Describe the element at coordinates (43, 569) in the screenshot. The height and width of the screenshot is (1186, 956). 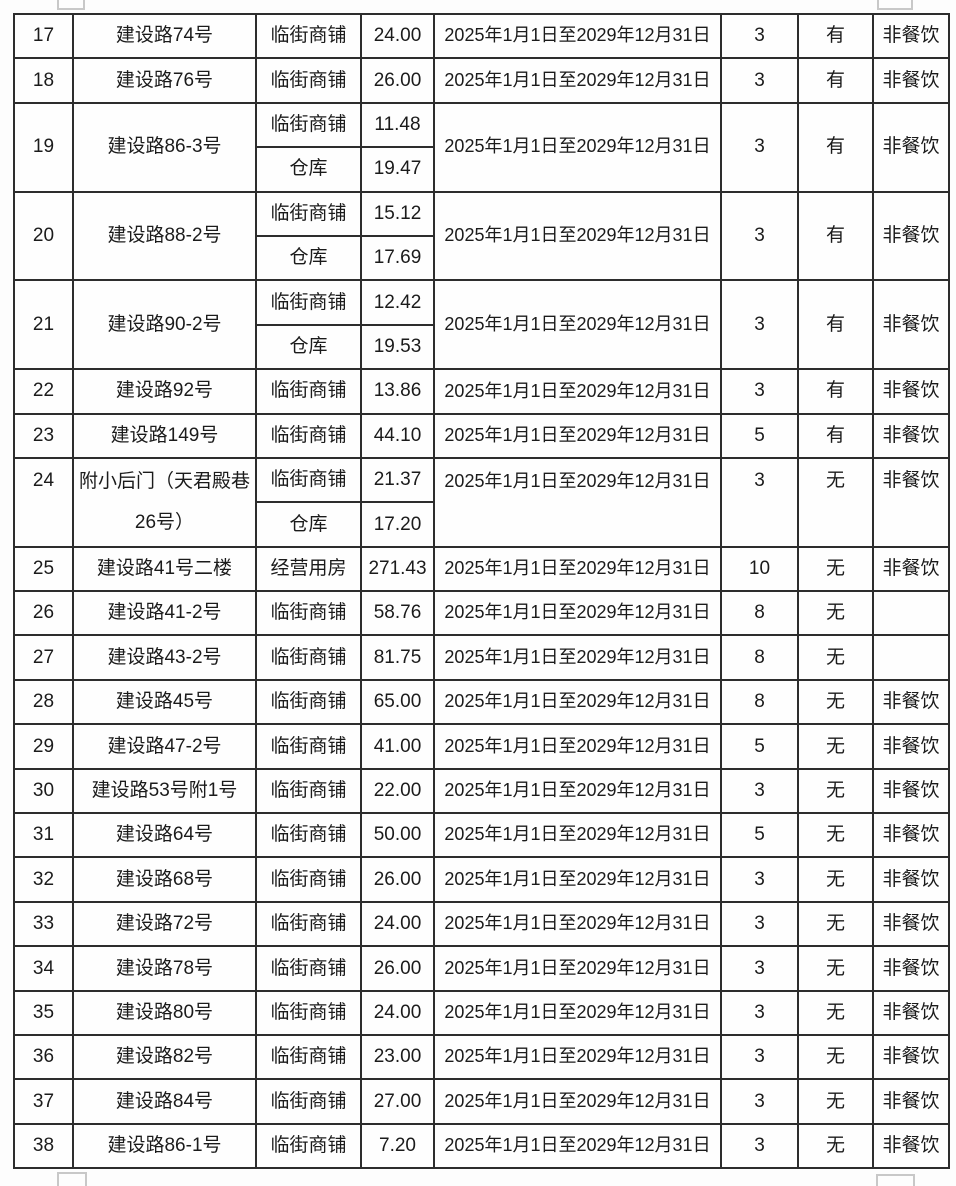
I see `cell-seq: 25` at that location.